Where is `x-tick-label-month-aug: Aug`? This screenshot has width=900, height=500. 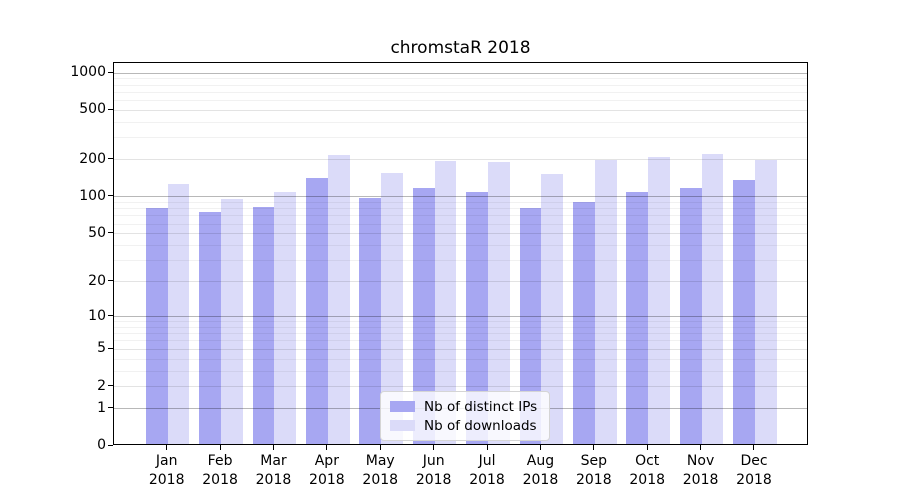 x-tick-label-month-aug: Aug is located at coordinates (540, 461).